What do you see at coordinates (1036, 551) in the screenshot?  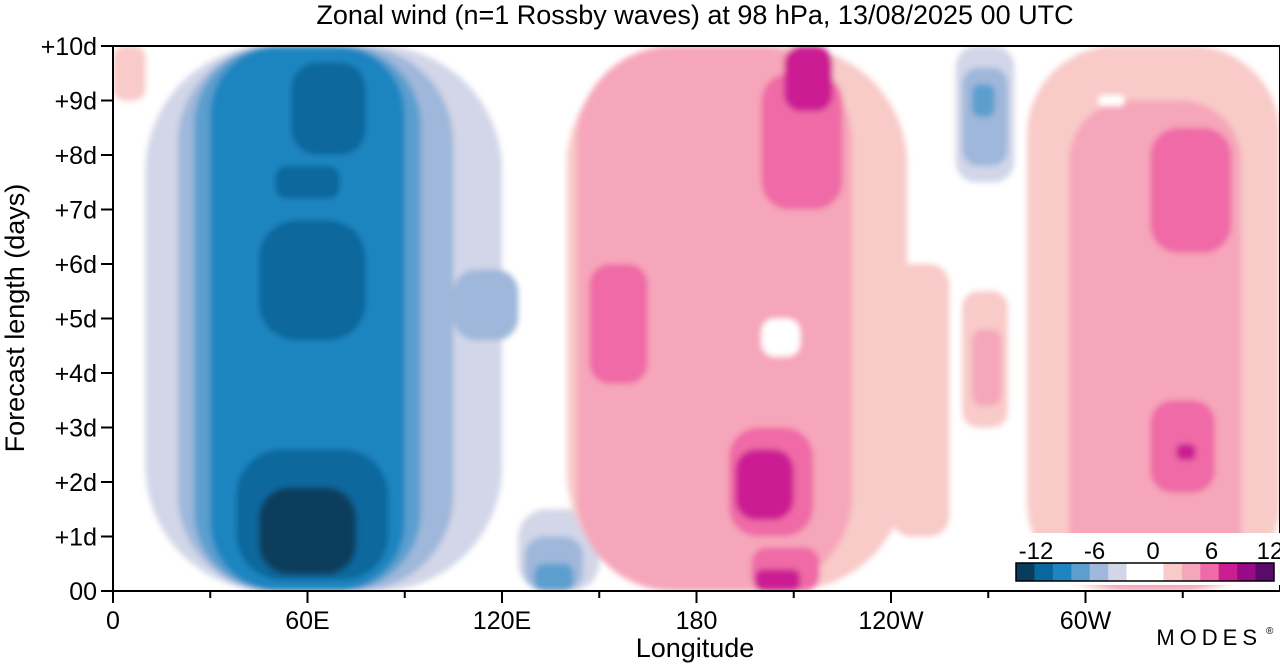 I see `colorbar-label: -12` at bounding box center [1036, 551].